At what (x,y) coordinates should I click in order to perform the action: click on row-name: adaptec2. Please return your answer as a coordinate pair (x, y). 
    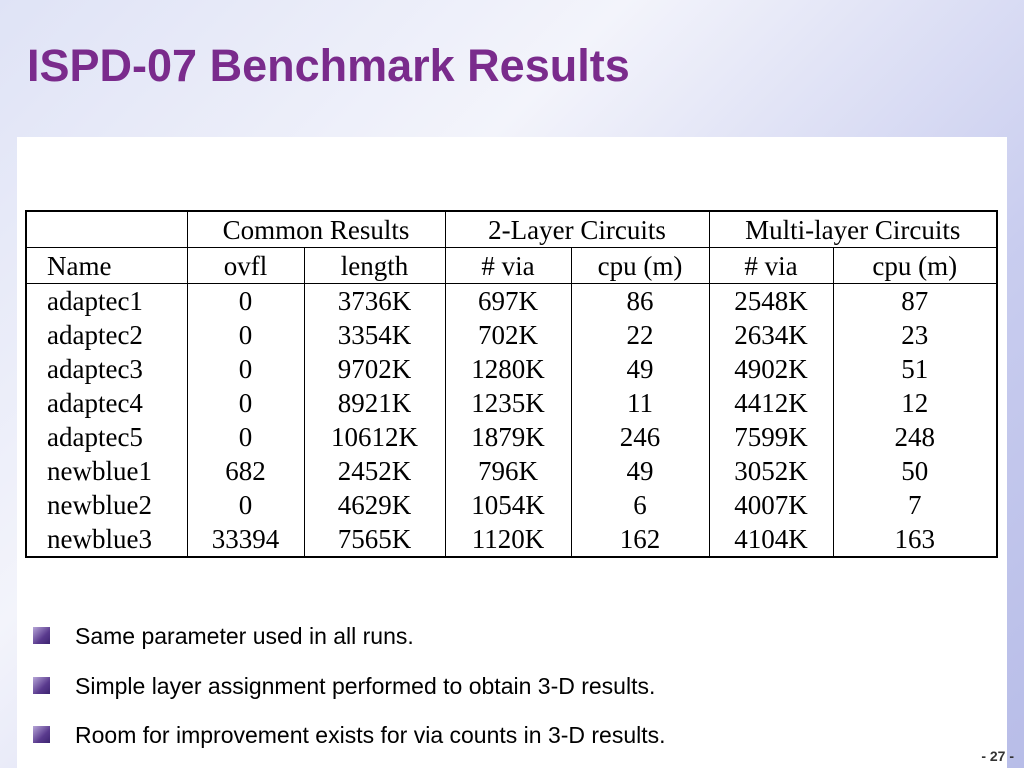
    Looking at the image, I should click on (106, 335).